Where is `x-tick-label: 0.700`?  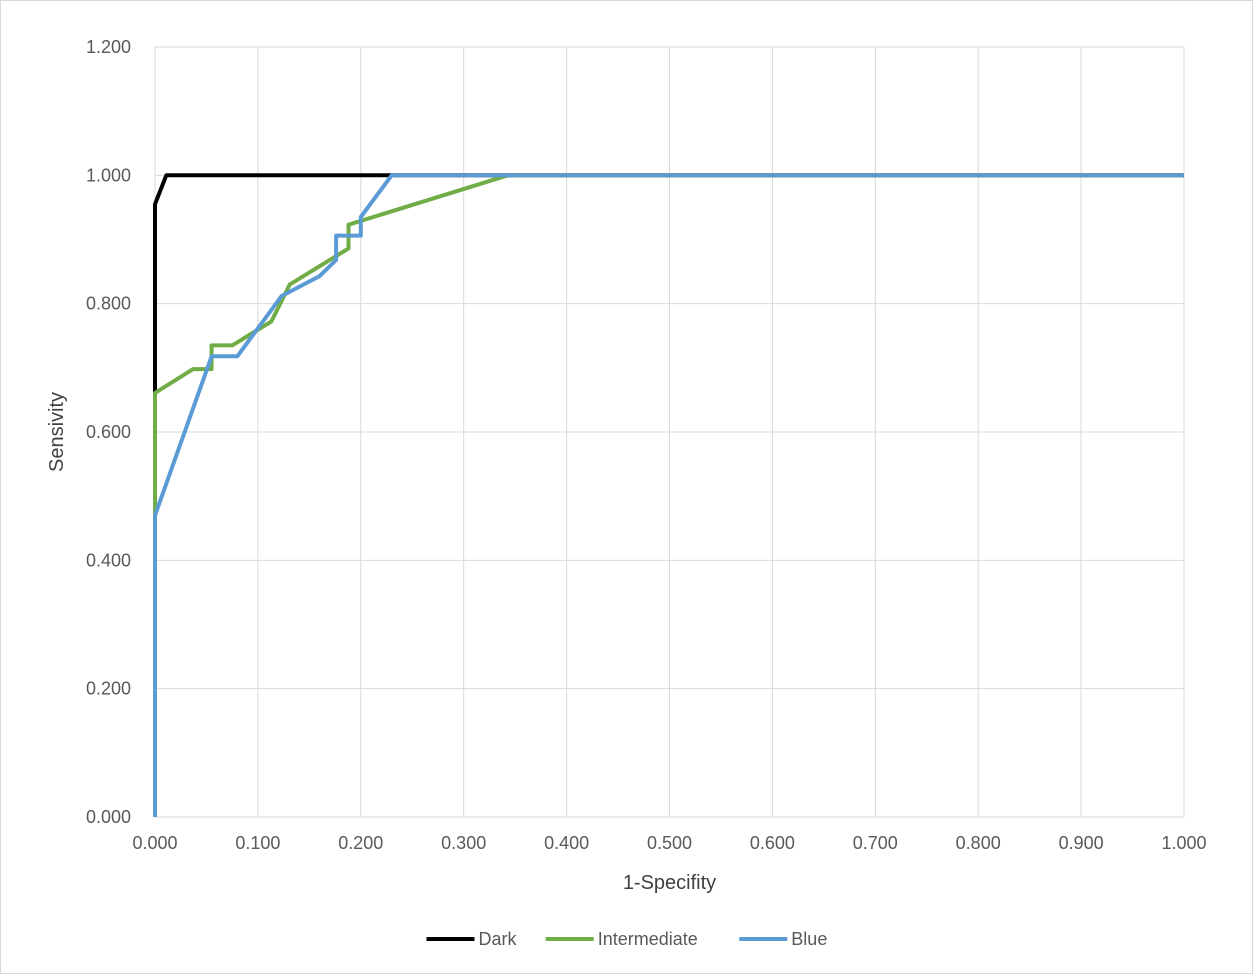 x-tick-label: 0.700 is located at coordinates (875, 843).